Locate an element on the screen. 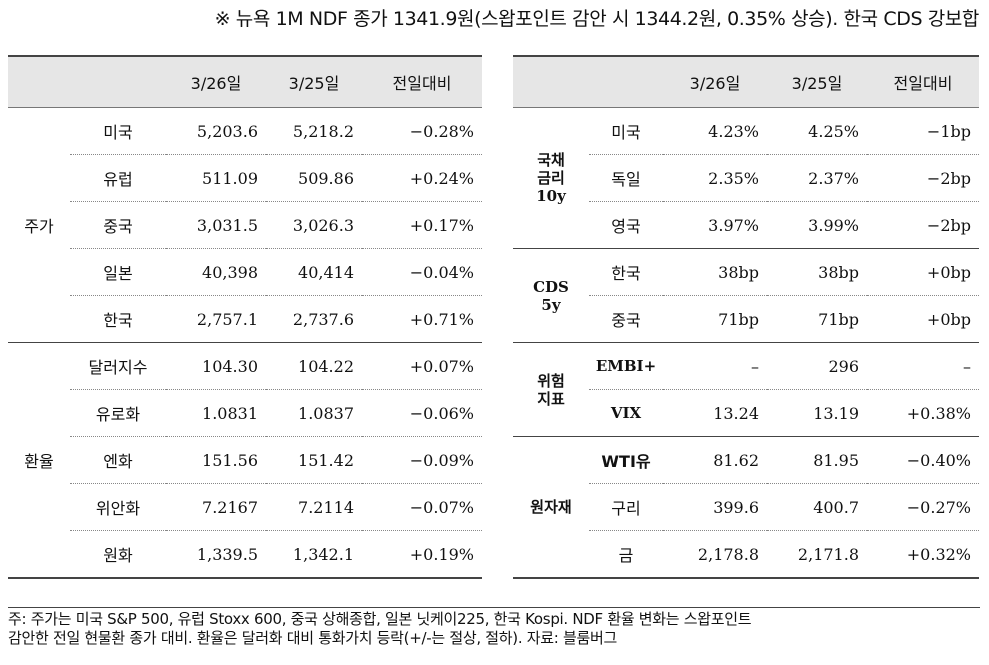 The width and height of the screenshot is (989, 665). row-value-d2: 40,414 is located at coordinates (314, 272).